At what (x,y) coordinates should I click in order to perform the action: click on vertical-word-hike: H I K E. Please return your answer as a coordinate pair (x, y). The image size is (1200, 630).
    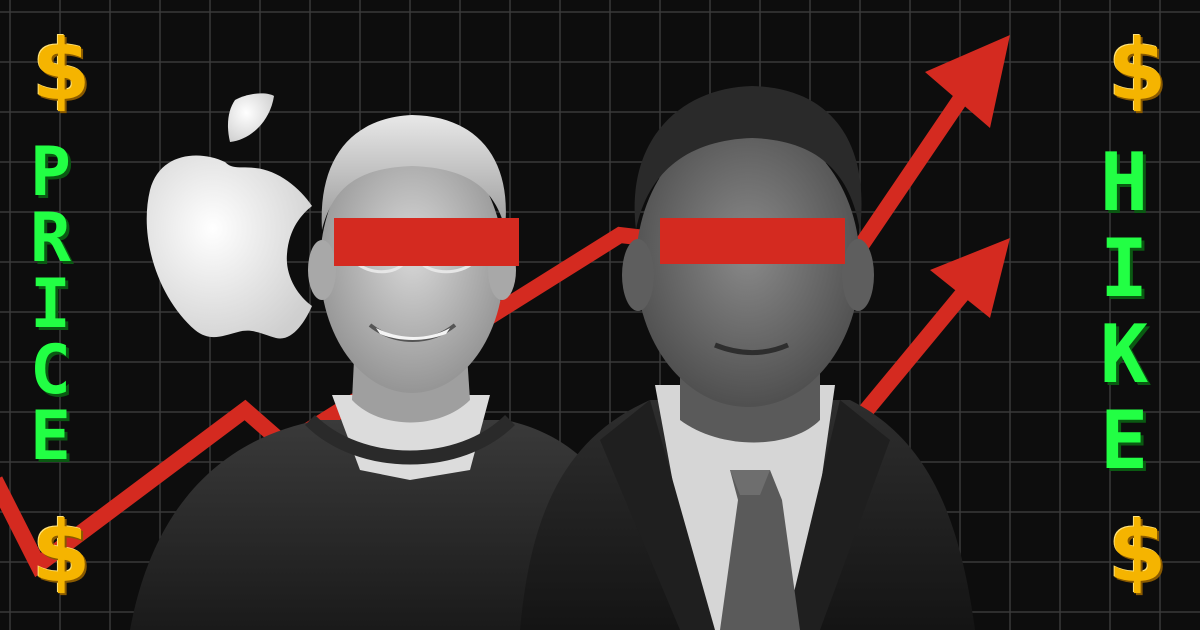
    Looking at the image, I should click on (1124, 312).